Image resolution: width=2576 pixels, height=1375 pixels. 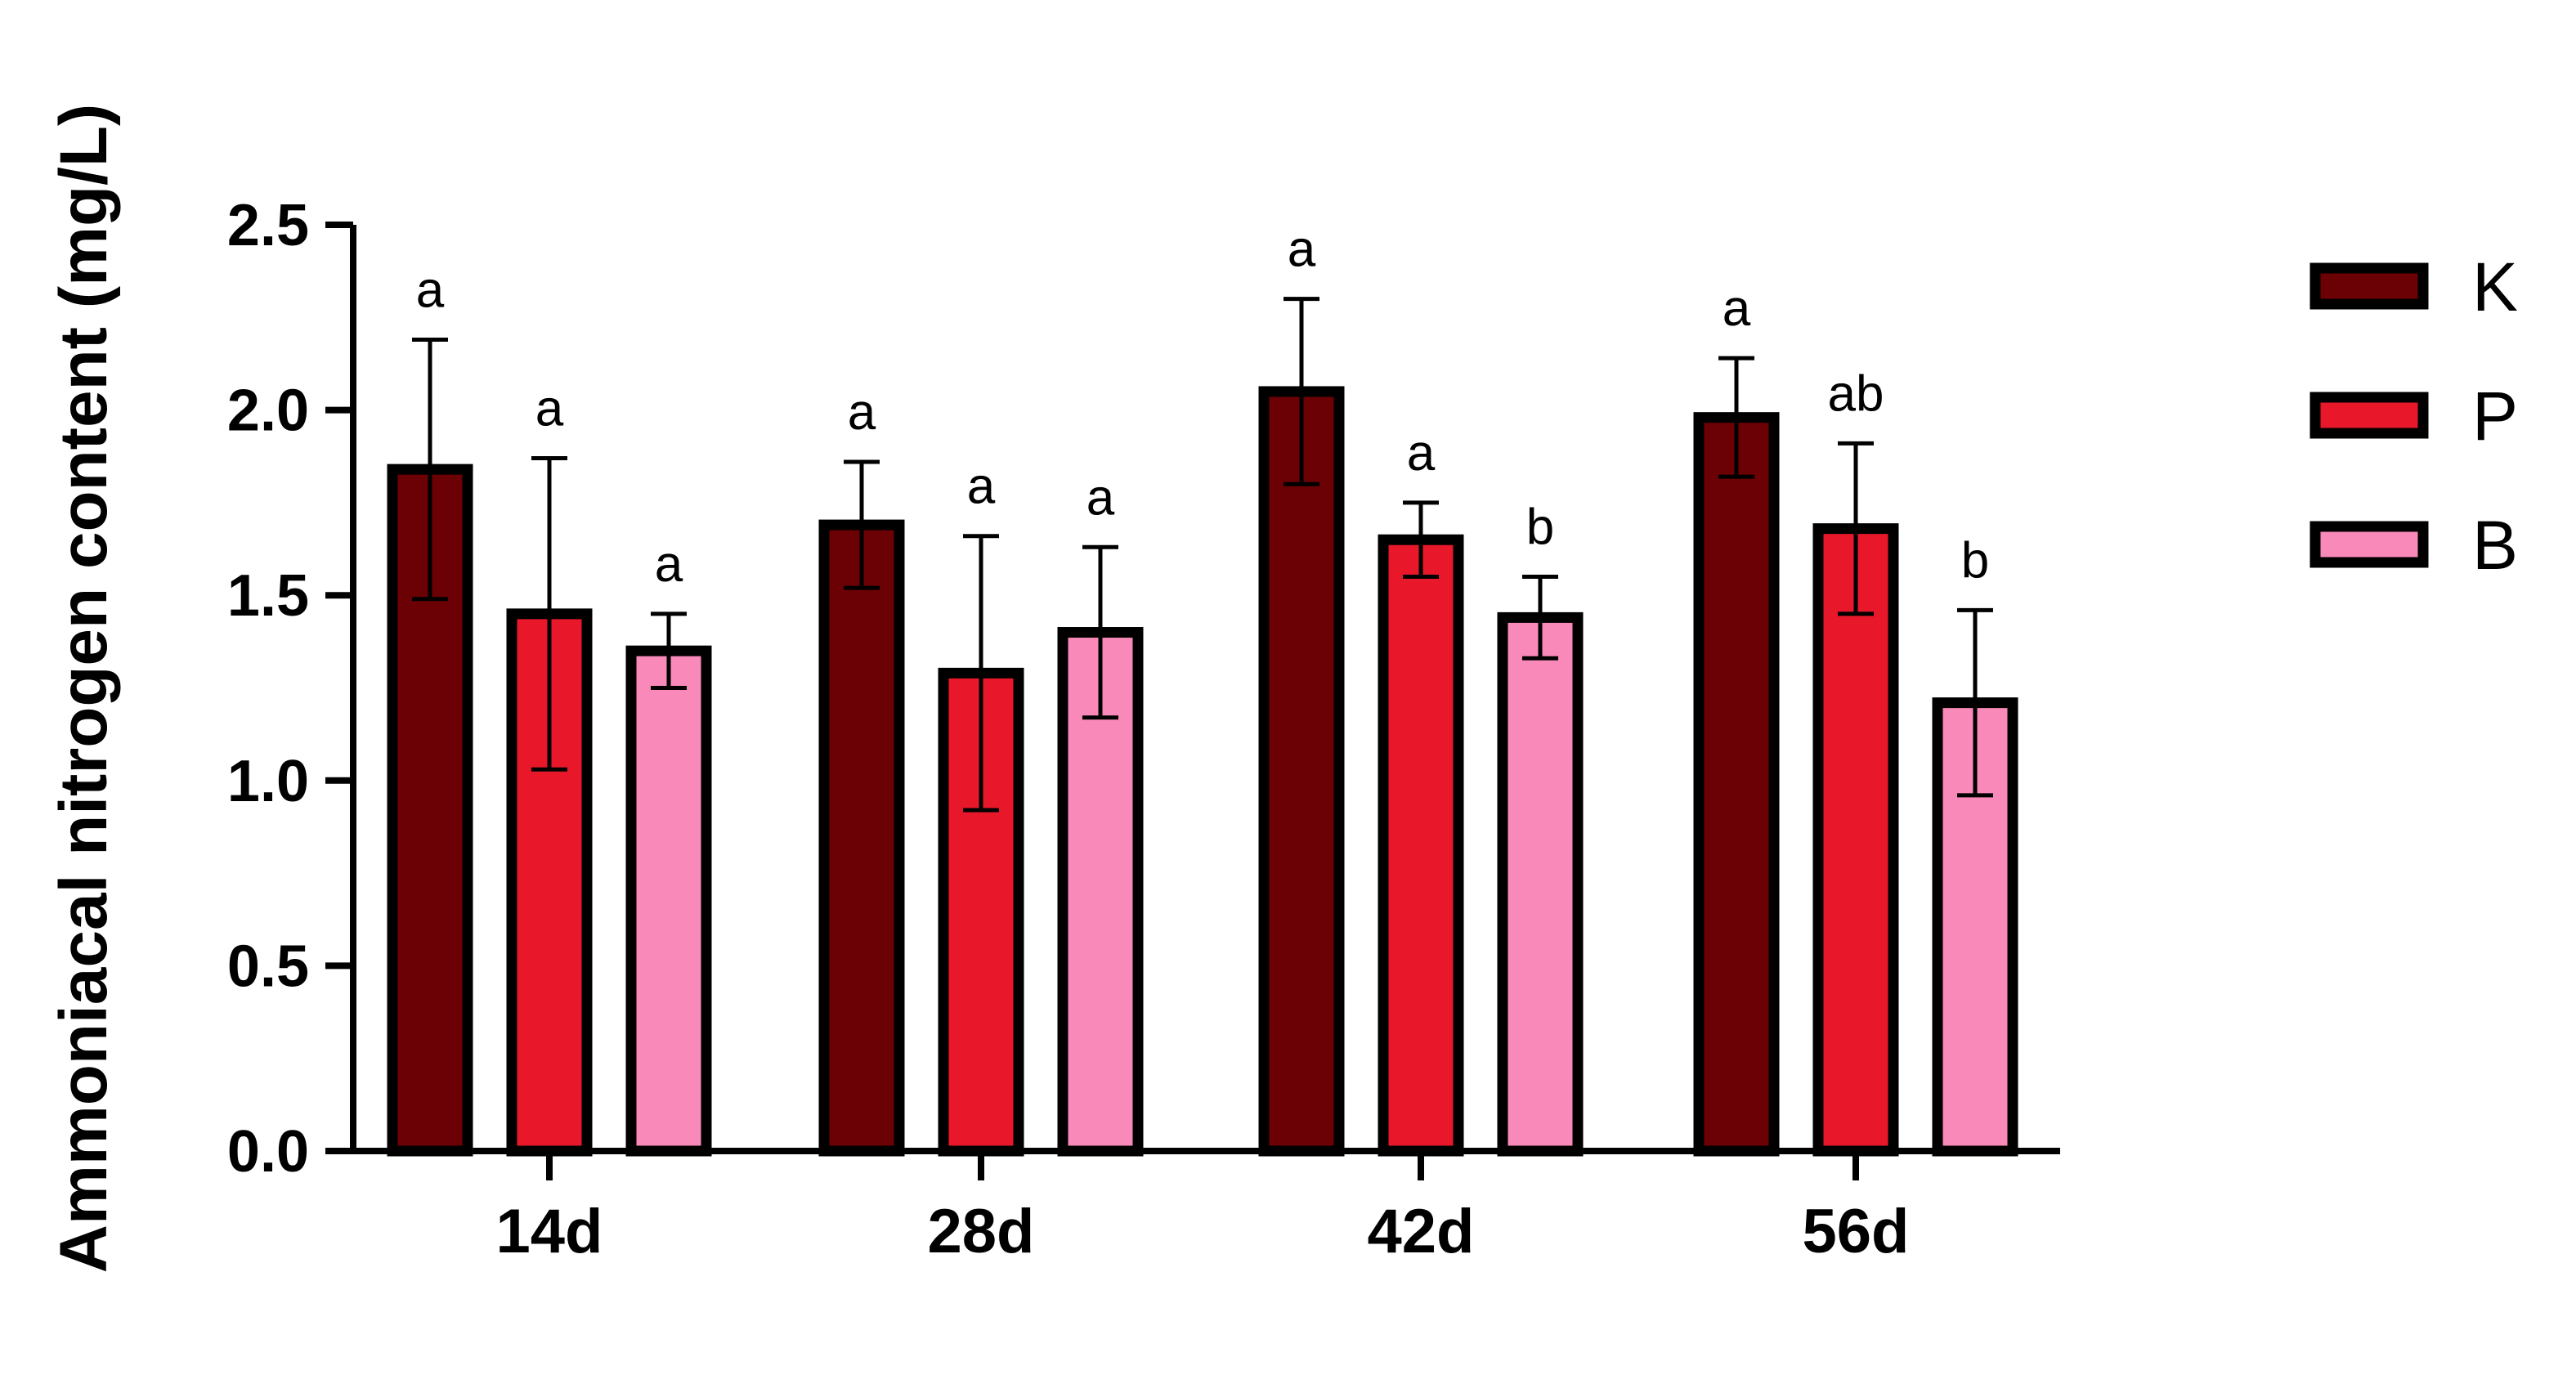 What do you see at coordinates (1422, 1231) in the screenshot?
I see `x-tick-label: 42d` at bounding box center [1422, 1231].